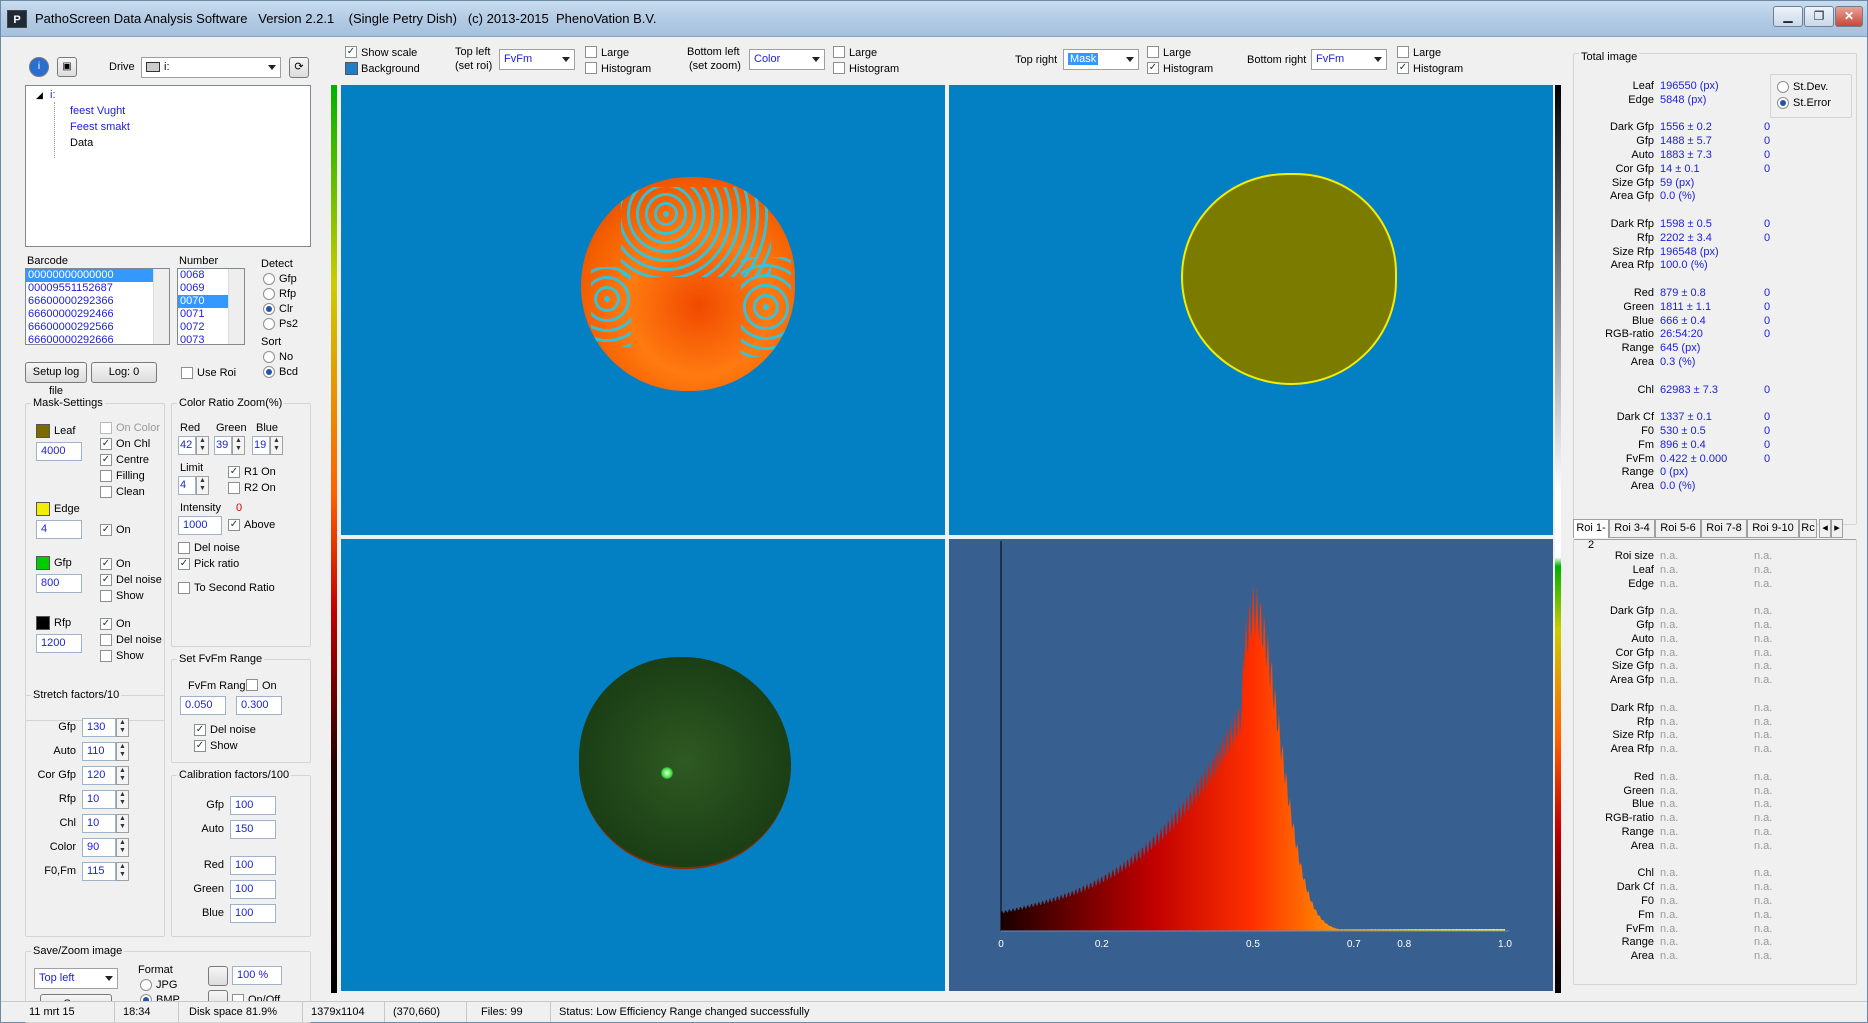 The height and width of the screenshot is (1023, 1868). I want to click on clean-checkbox, so click(106, 492).